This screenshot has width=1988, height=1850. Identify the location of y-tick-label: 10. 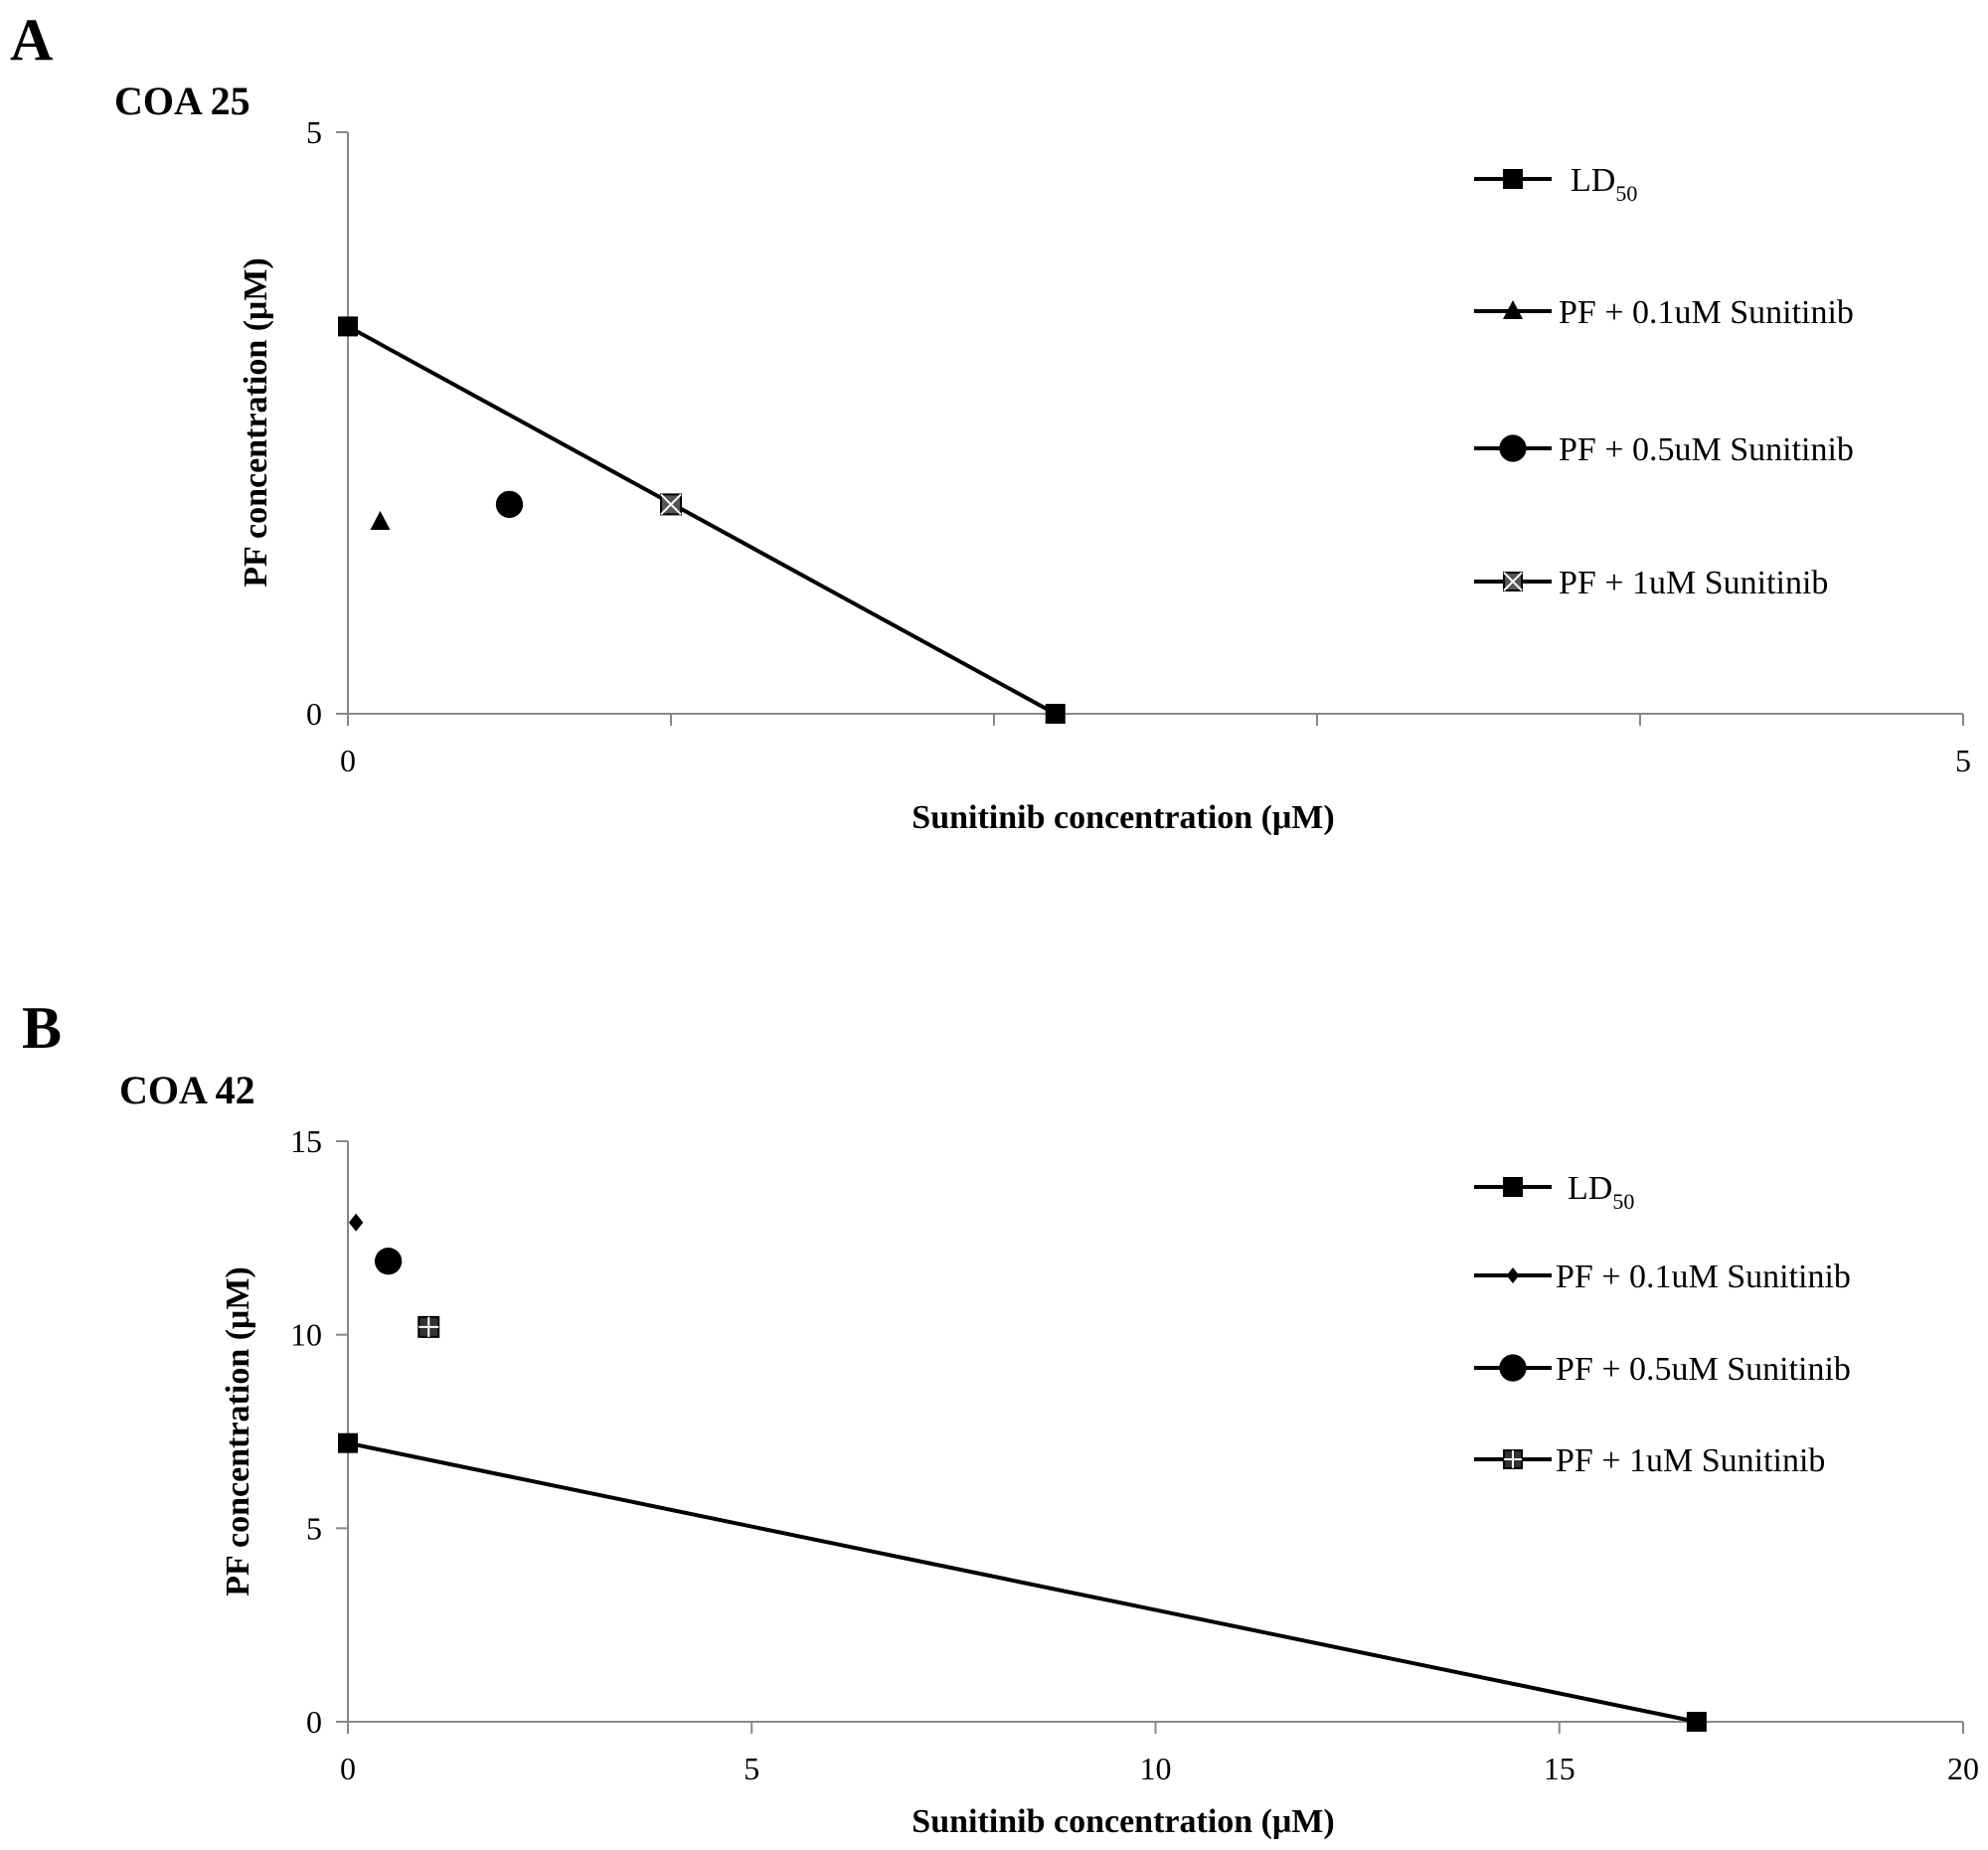
(306, 1335).